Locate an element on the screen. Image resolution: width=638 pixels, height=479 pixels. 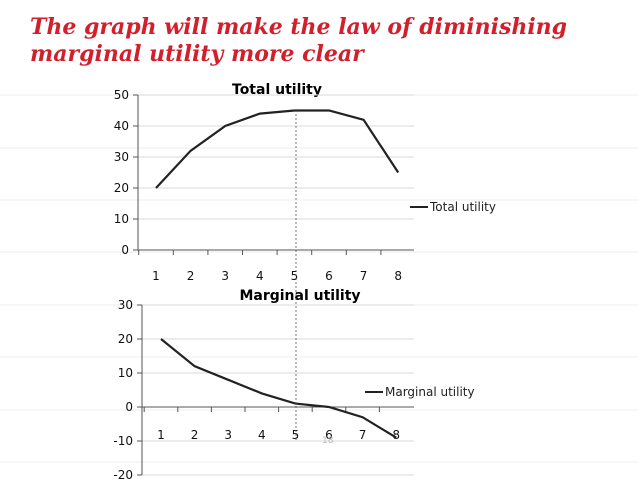
chart2-legend: Marginal utility is located at coordinates (420, 392).